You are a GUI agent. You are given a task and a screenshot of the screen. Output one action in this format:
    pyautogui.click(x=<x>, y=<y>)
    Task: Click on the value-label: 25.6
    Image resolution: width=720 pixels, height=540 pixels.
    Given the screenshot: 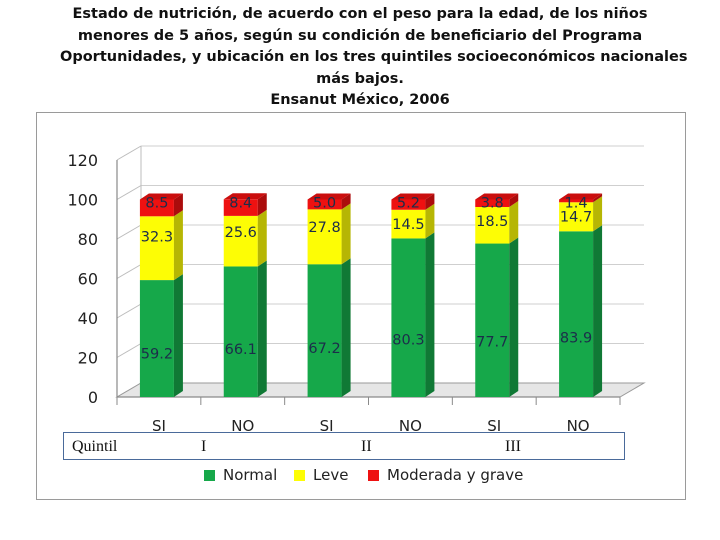 What is the action you would take?
    pyautogui.click(x=241, y=233)
    